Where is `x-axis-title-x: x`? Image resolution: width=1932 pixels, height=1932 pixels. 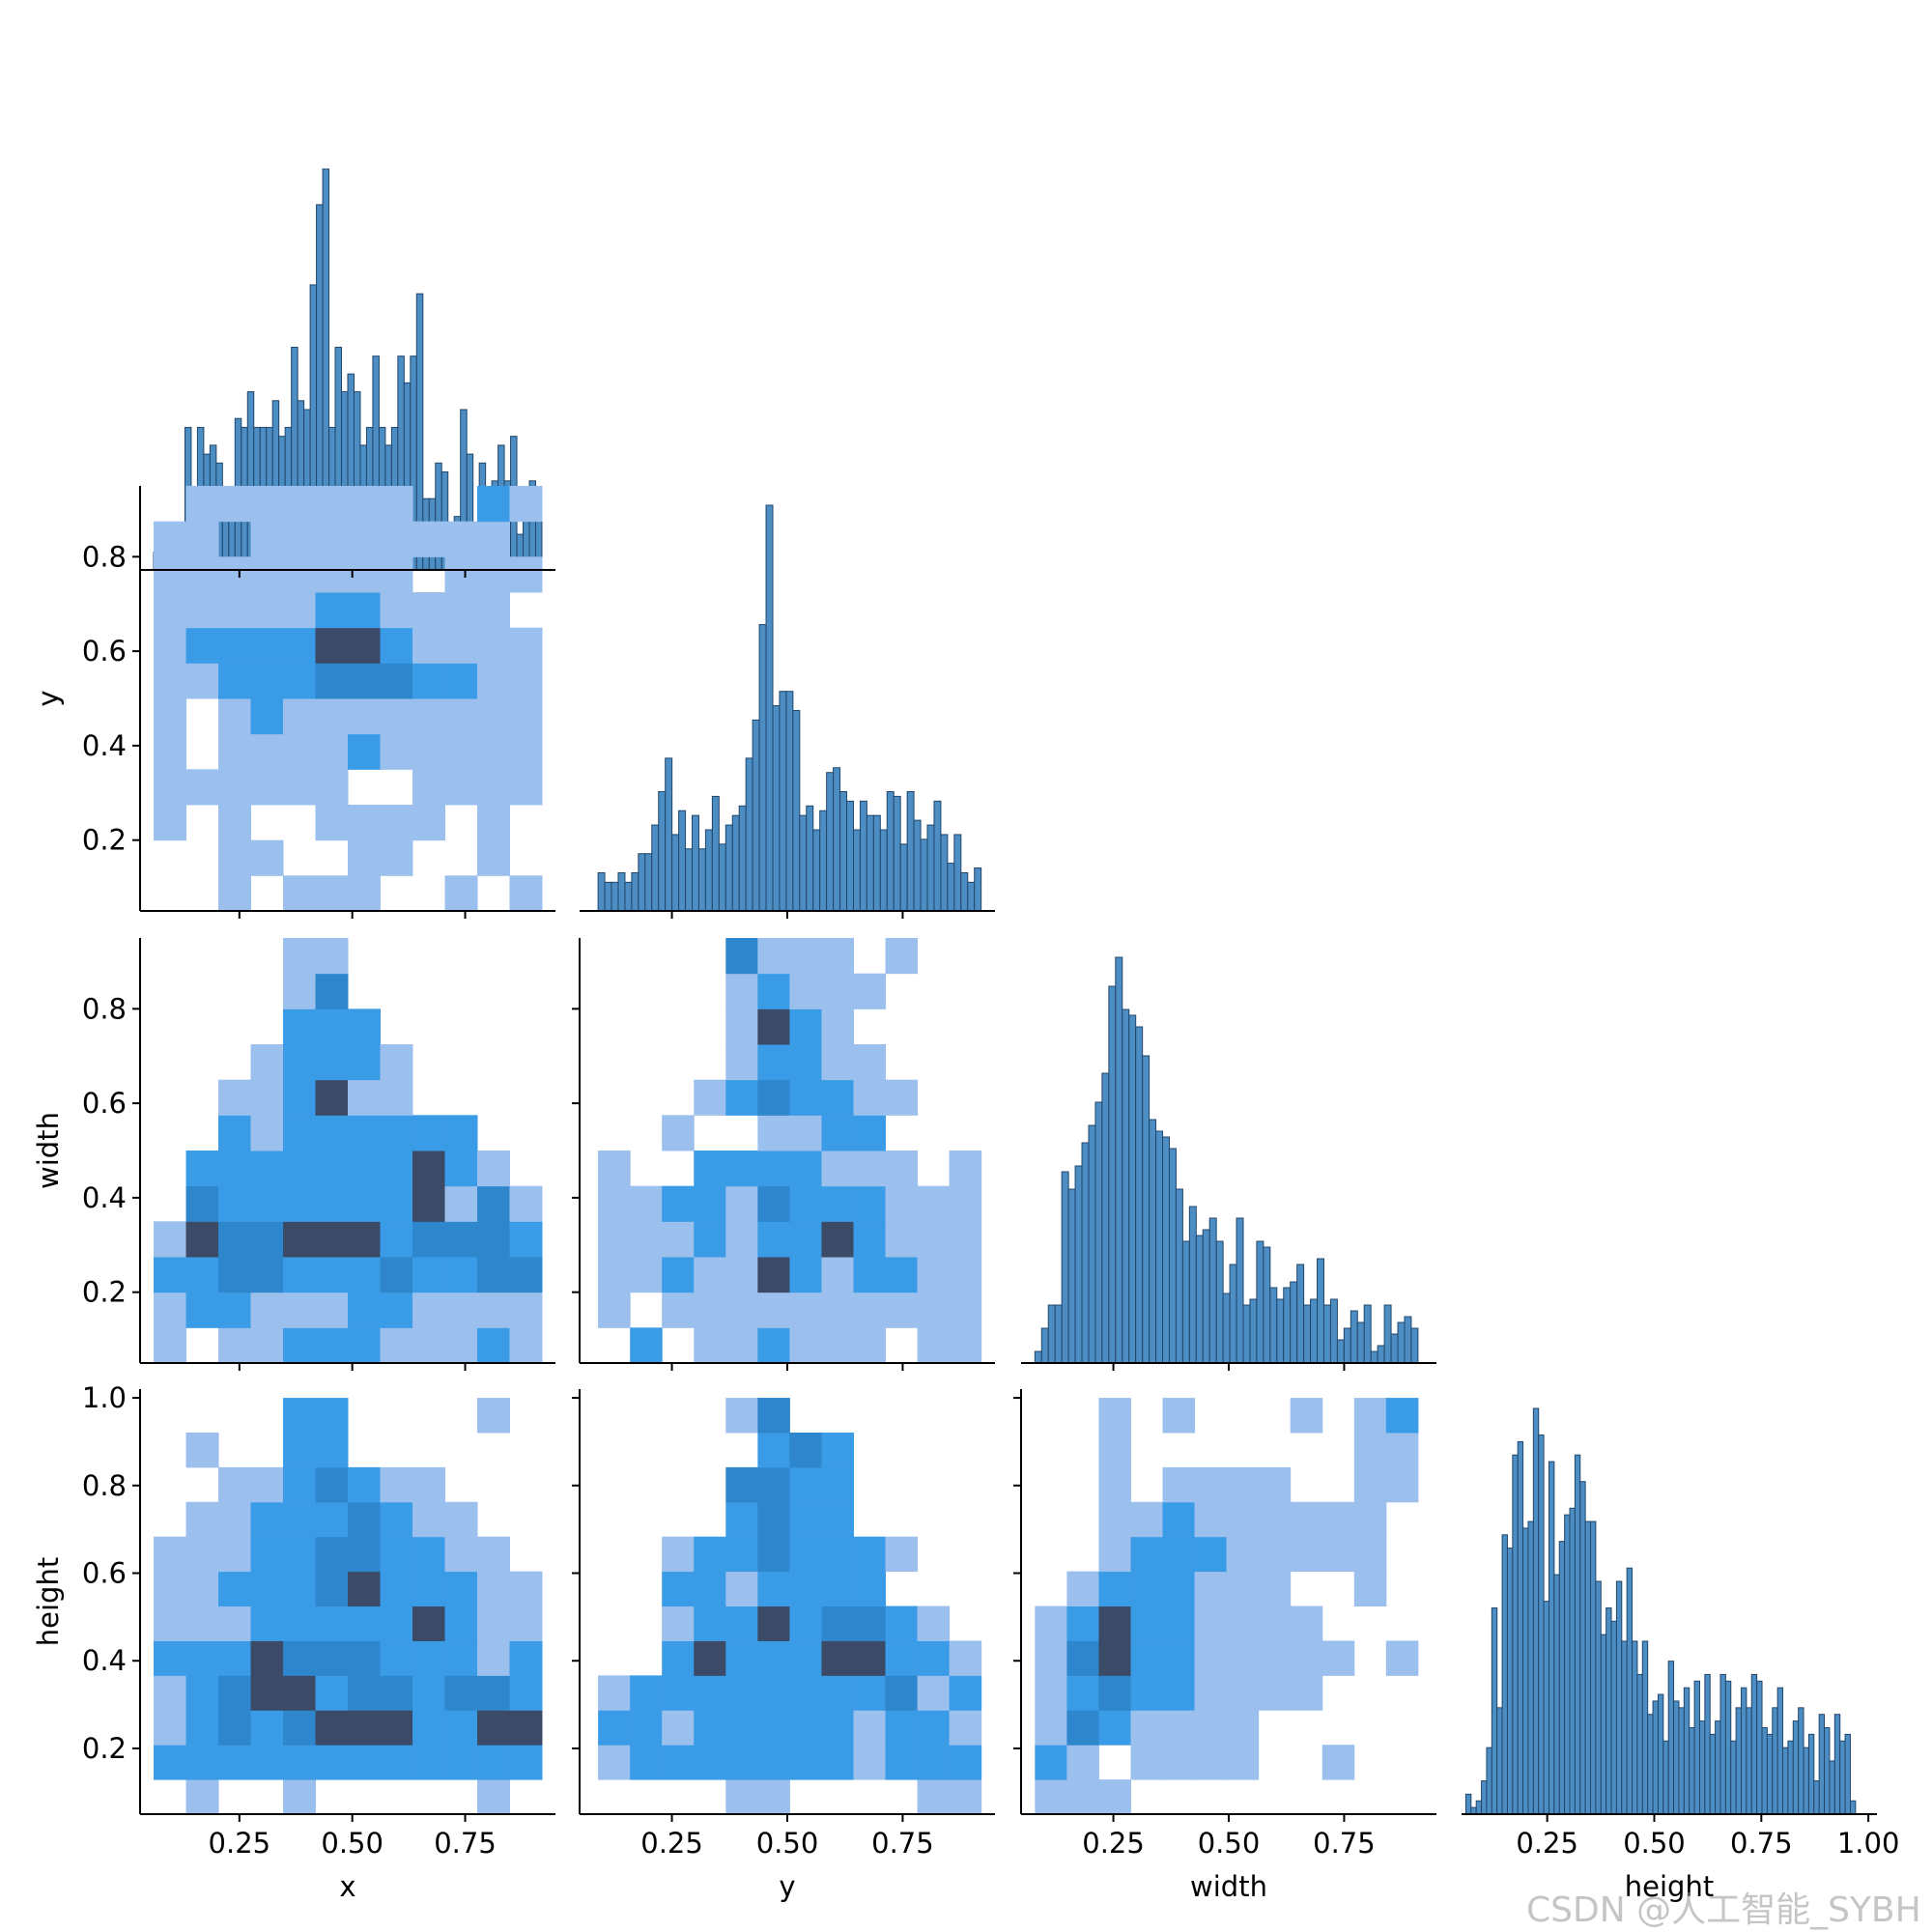 x-axis-title-x: x is located at coordinates (347, 1886).